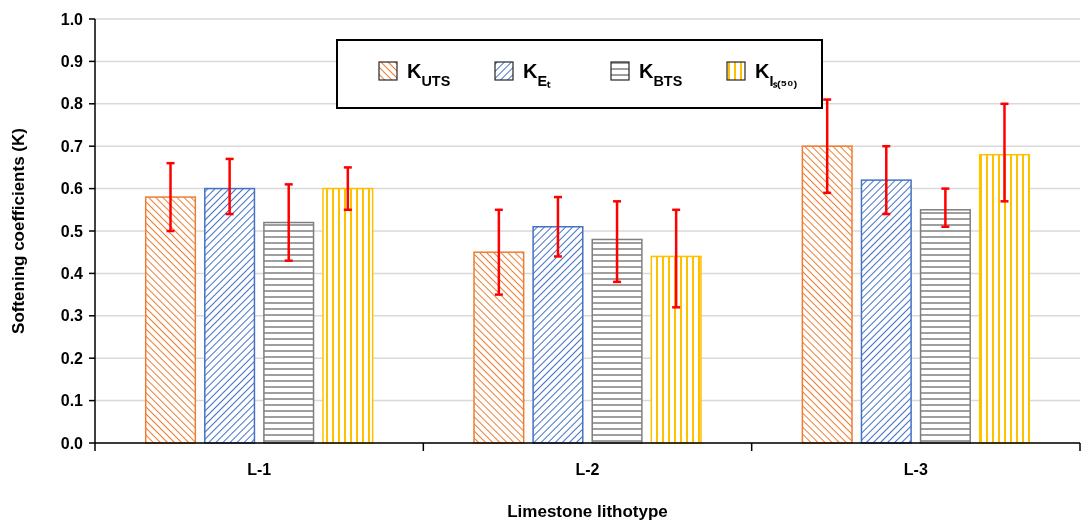 The width and height of the screenshot is (1083, 525). I want to click on y-tick-label: 0.2, so click(72, 358).